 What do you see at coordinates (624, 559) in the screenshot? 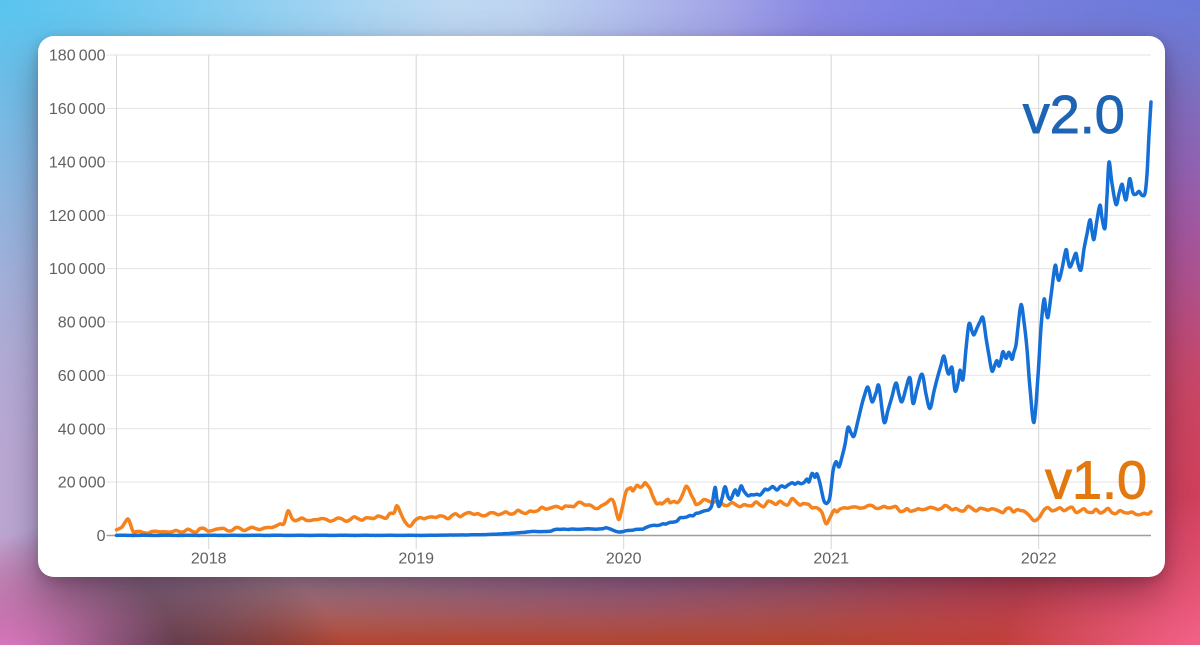
I see `svg-text: 2020` at bounding box center [624, 559].